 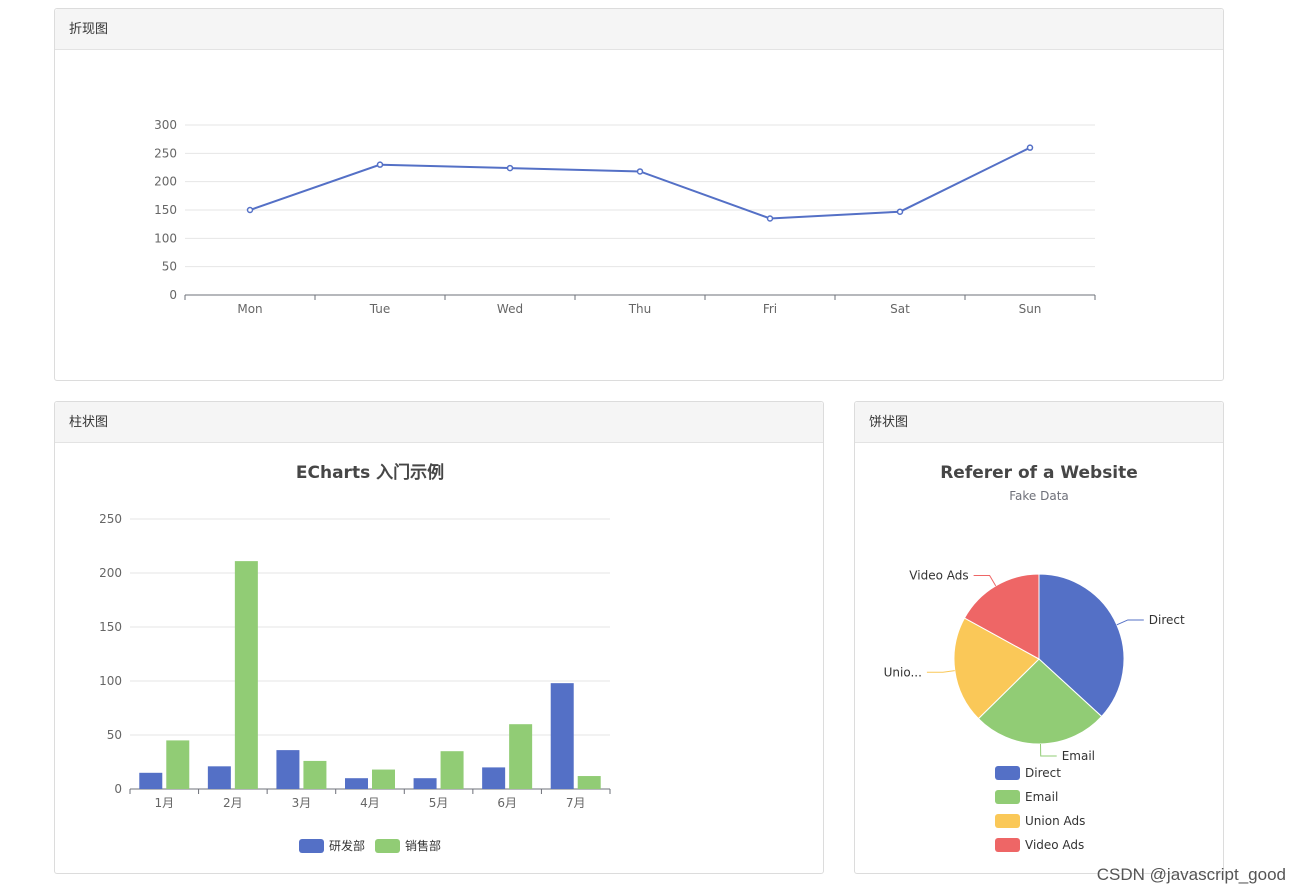 What do you see at coordinates (302, 803) in the screenshot?
I see `x-tick-label: 3月` at bounding box center [302, 803].